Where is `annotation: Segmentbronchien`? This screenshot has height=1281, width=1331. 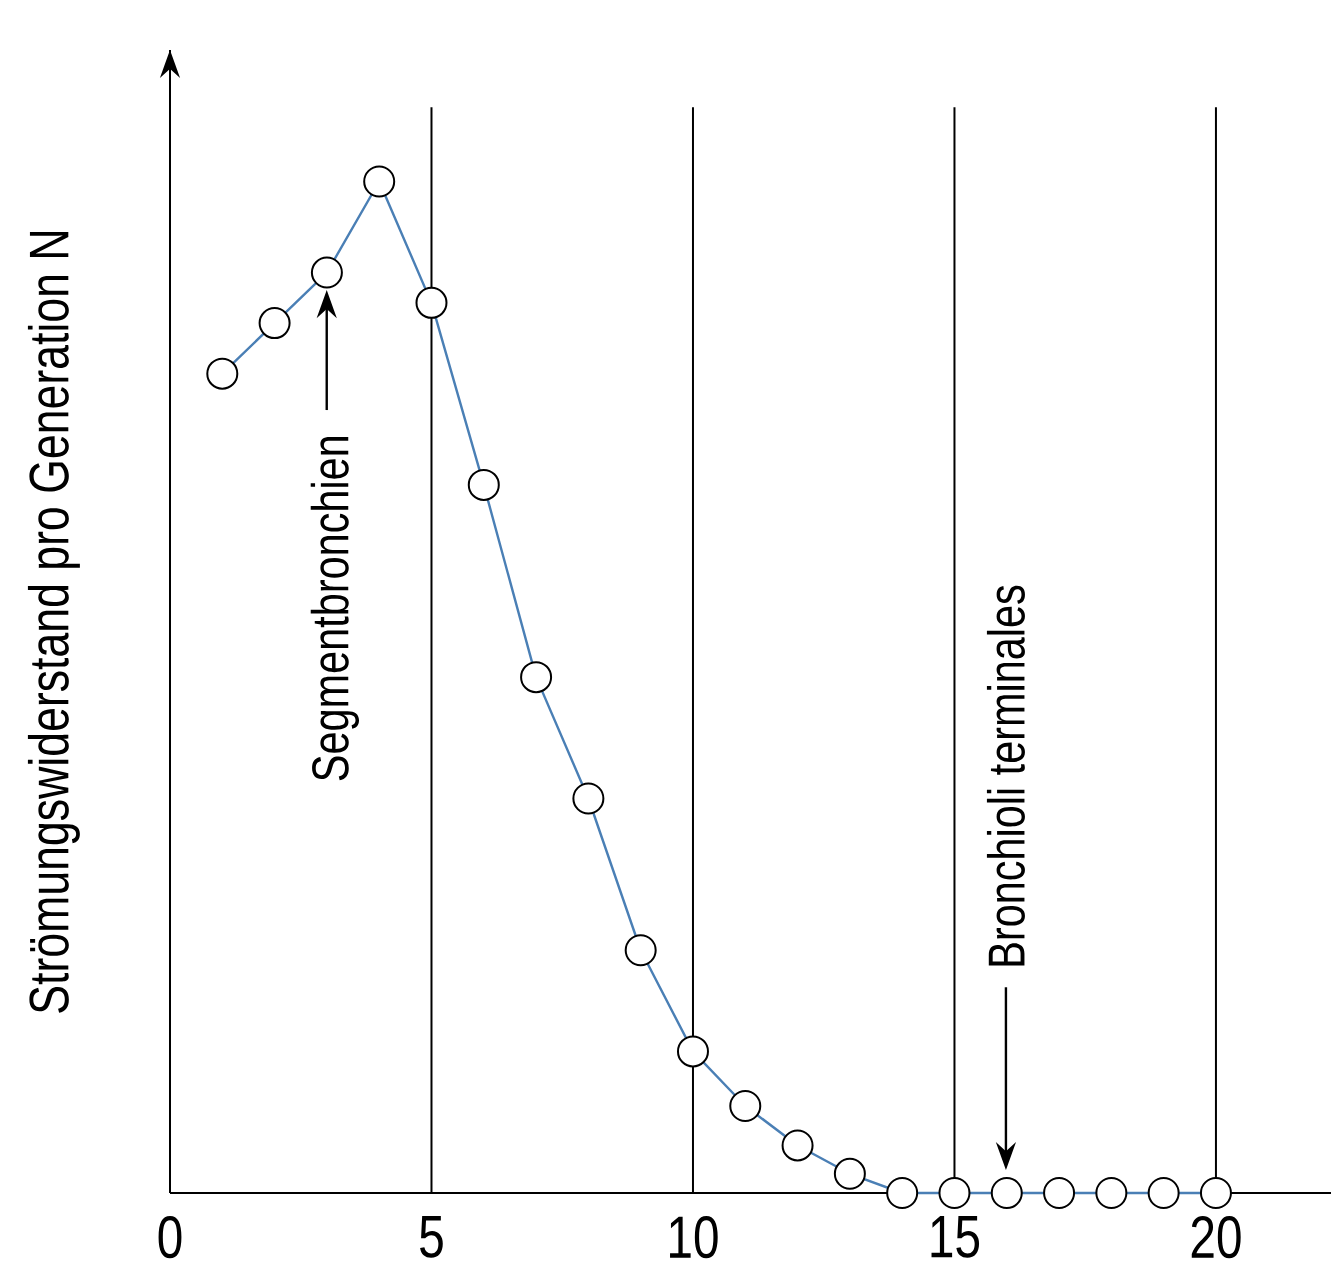
annotation: Segmentbronchien is located at coordinates (334, 608).